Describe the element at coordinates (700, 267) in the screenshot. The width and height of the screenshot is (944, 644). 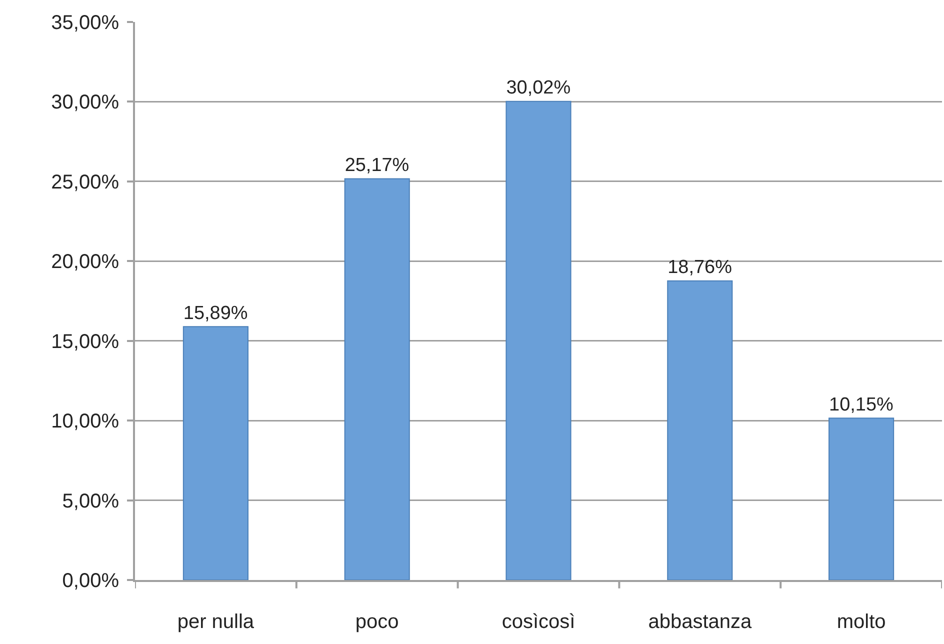
I see `data-label: 18,76%` at that location.